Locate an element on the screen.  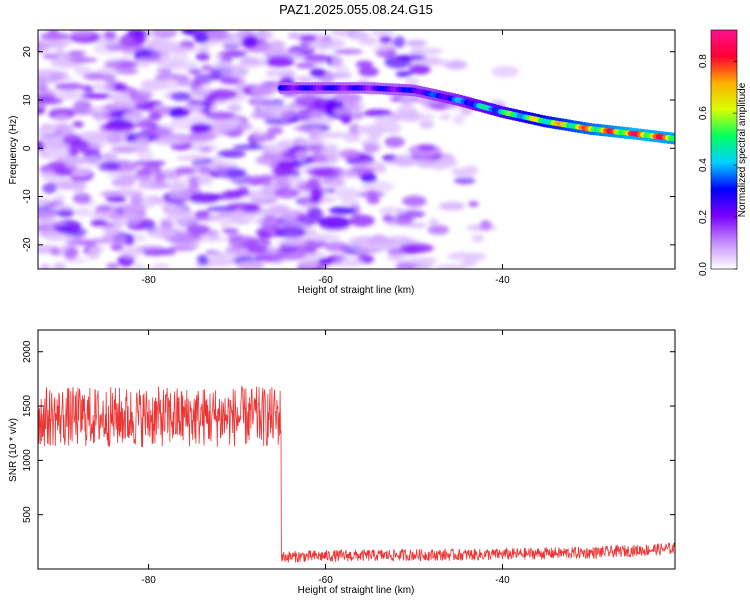
snr-y-axis-label: SNR (10 * v/v) is located at coordinates (13, 450).